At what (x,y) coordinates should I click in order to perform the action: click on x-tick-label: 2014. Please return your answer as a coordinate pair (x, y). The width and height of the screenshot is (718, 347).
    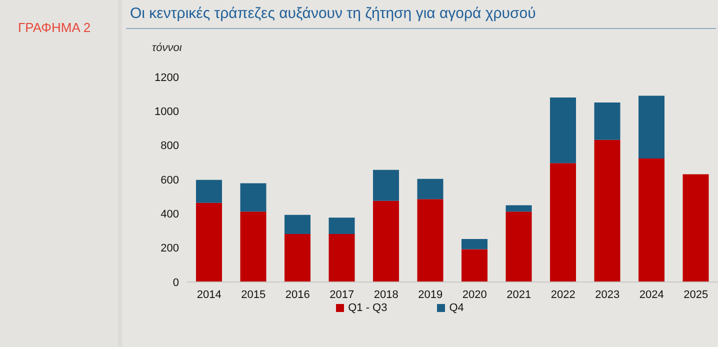
    Looking at the image, I should click on (209, 294).